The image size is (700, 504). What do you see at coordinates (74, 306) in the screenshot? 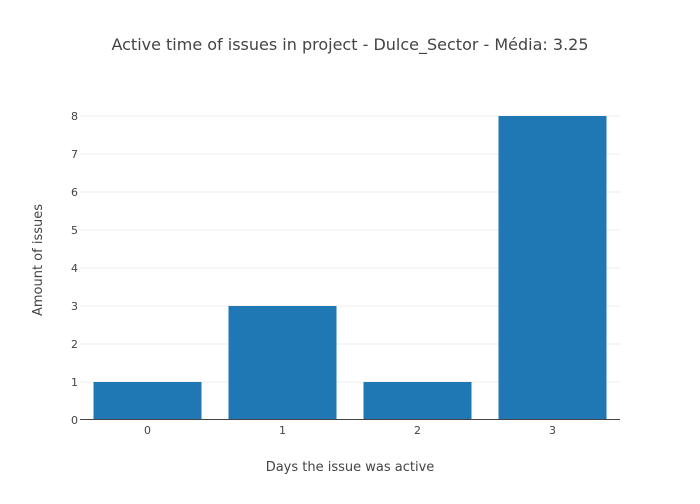
I see `y-tick-label: 3` at bounding box center [74, 306].